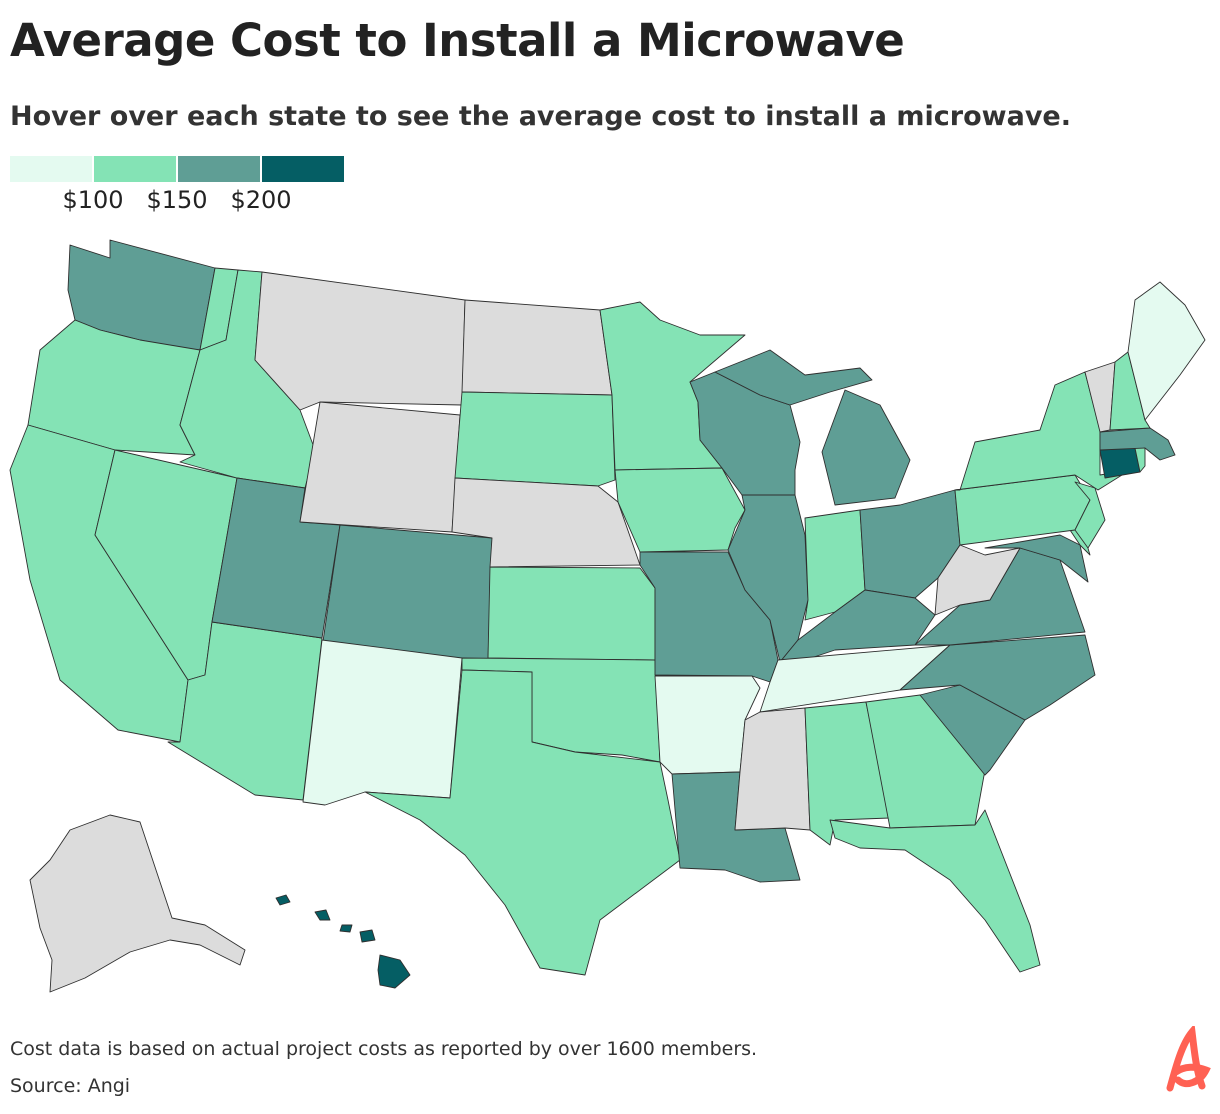 This screenshot has height=1114, width=1220. I want to click on state-wyoming, so click(380, 467).